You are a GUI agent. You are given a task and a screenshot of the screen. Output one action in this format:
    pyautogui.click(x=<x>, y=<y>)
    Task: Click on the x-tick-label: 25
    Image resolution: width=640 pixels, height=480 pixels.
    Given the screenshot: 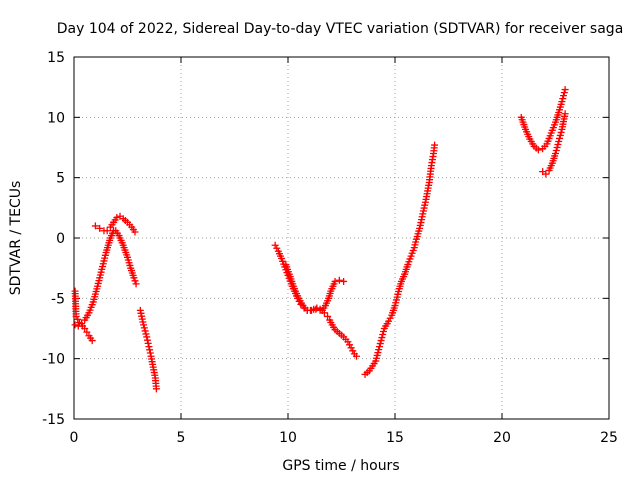 What is the action you would take?
    pyautogui.click(x=609, y=438)
    